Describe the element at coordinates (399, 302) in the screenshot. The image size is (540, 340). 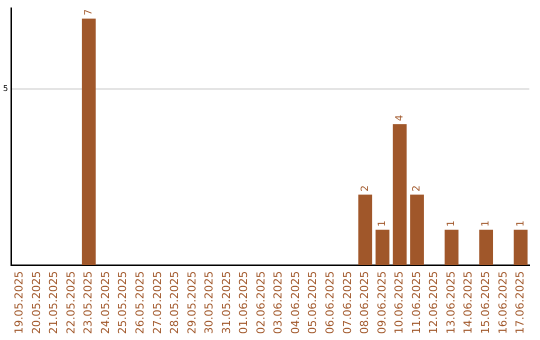
I see `x-tick-label: 10.06.2025` at that location.